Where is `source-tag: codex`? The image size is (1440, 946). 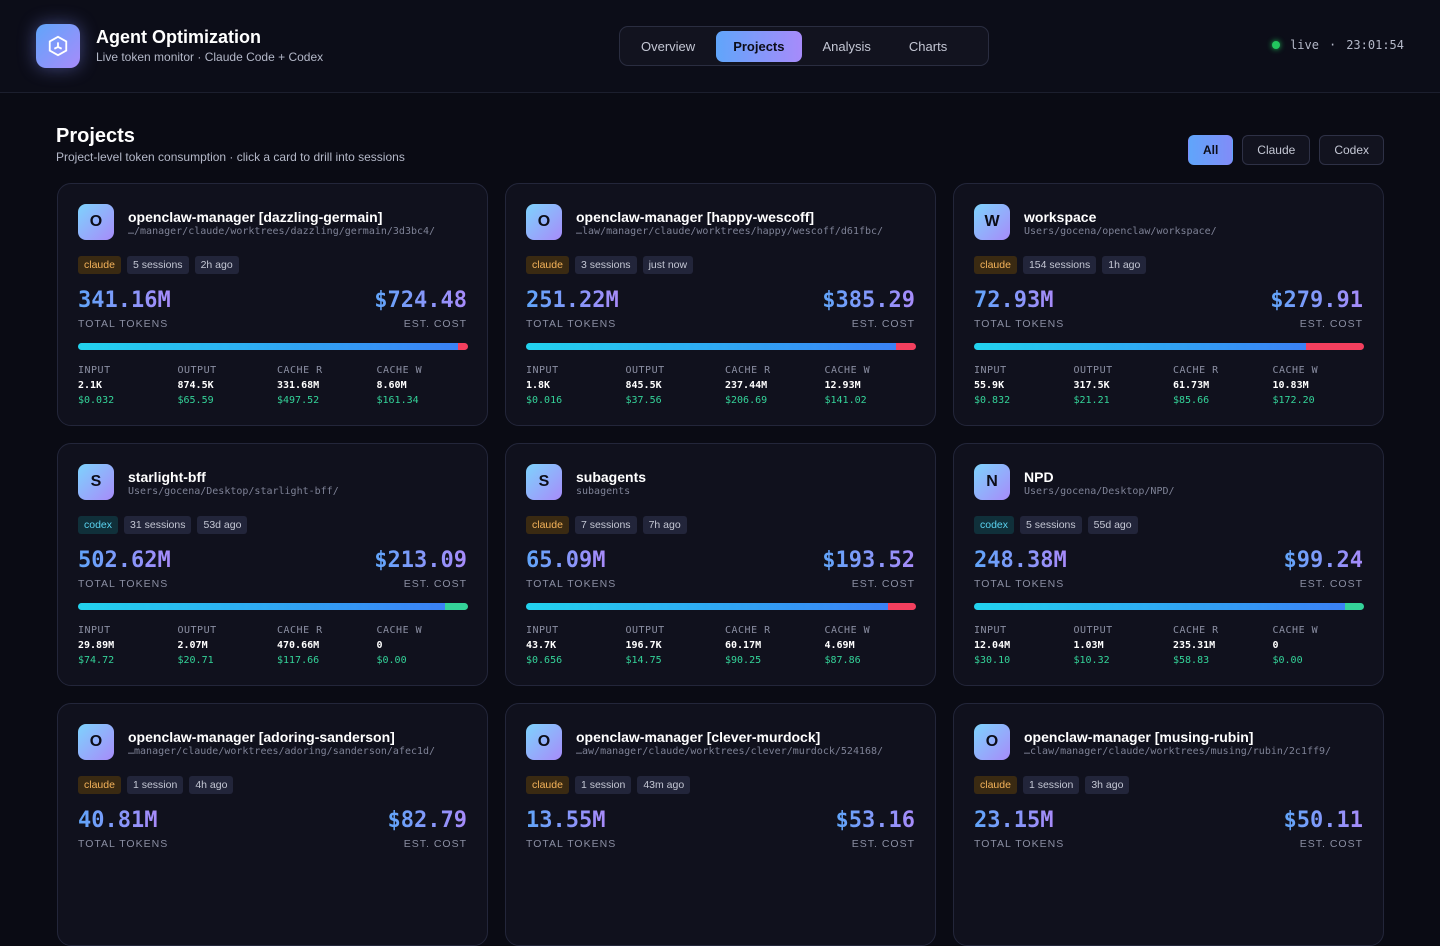
source-tag: codex is located at coordinates (98, 525).